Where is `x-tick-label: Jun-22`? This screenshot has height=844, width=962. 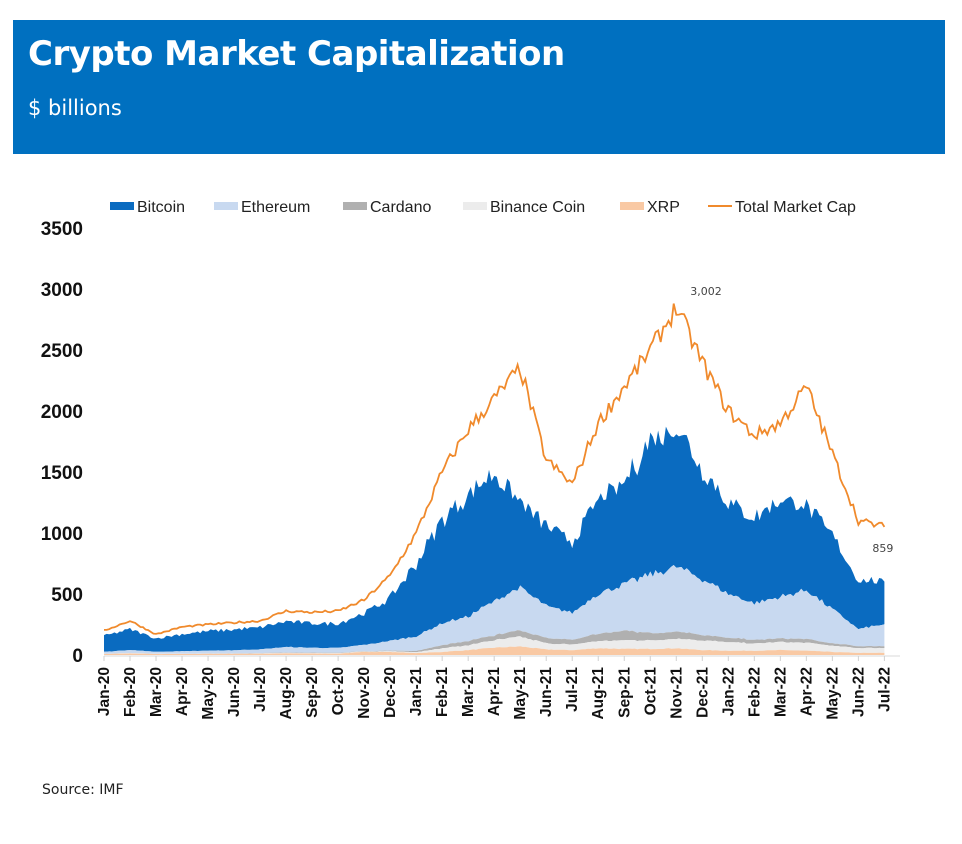
x-tick-label: Jun-22 is located at coordinates (858, 692).